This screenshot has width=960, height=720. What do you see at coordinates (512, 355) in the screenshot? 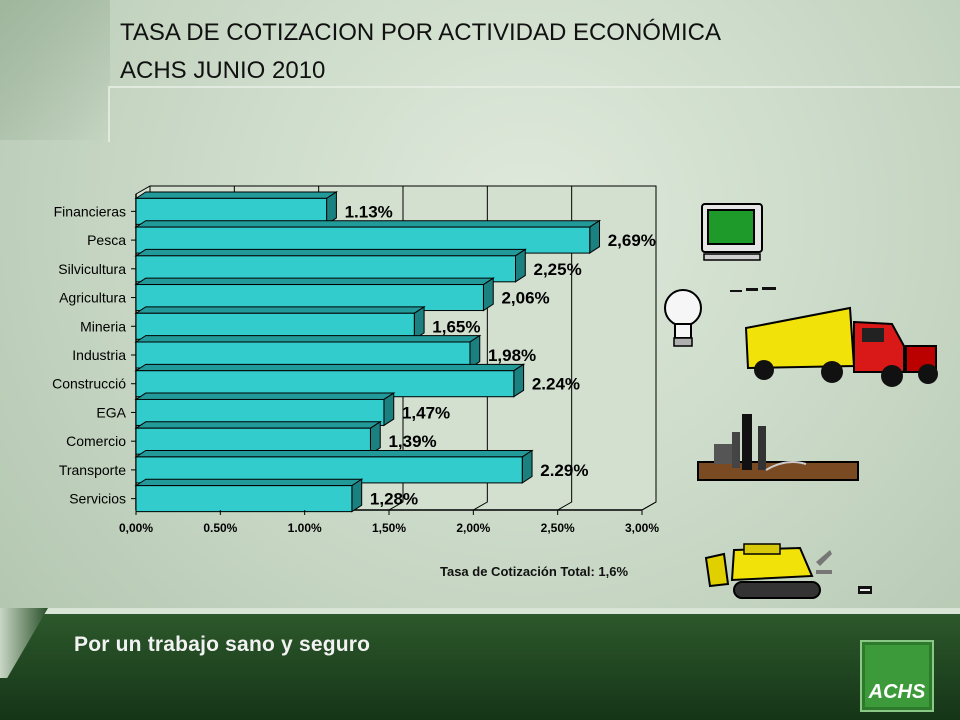
I see `data-label: 1,98%` at bounding box center [512, 355].